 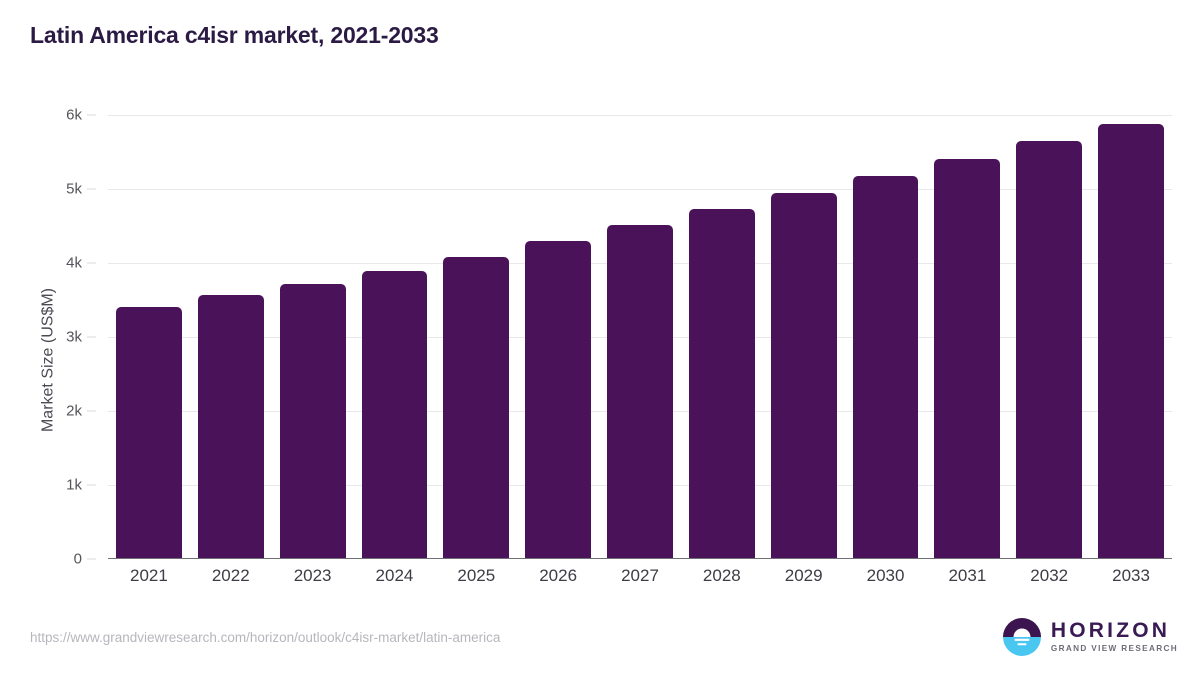 I want to click on x-tick-label-2030: 2030, so click(x=885, y=575).